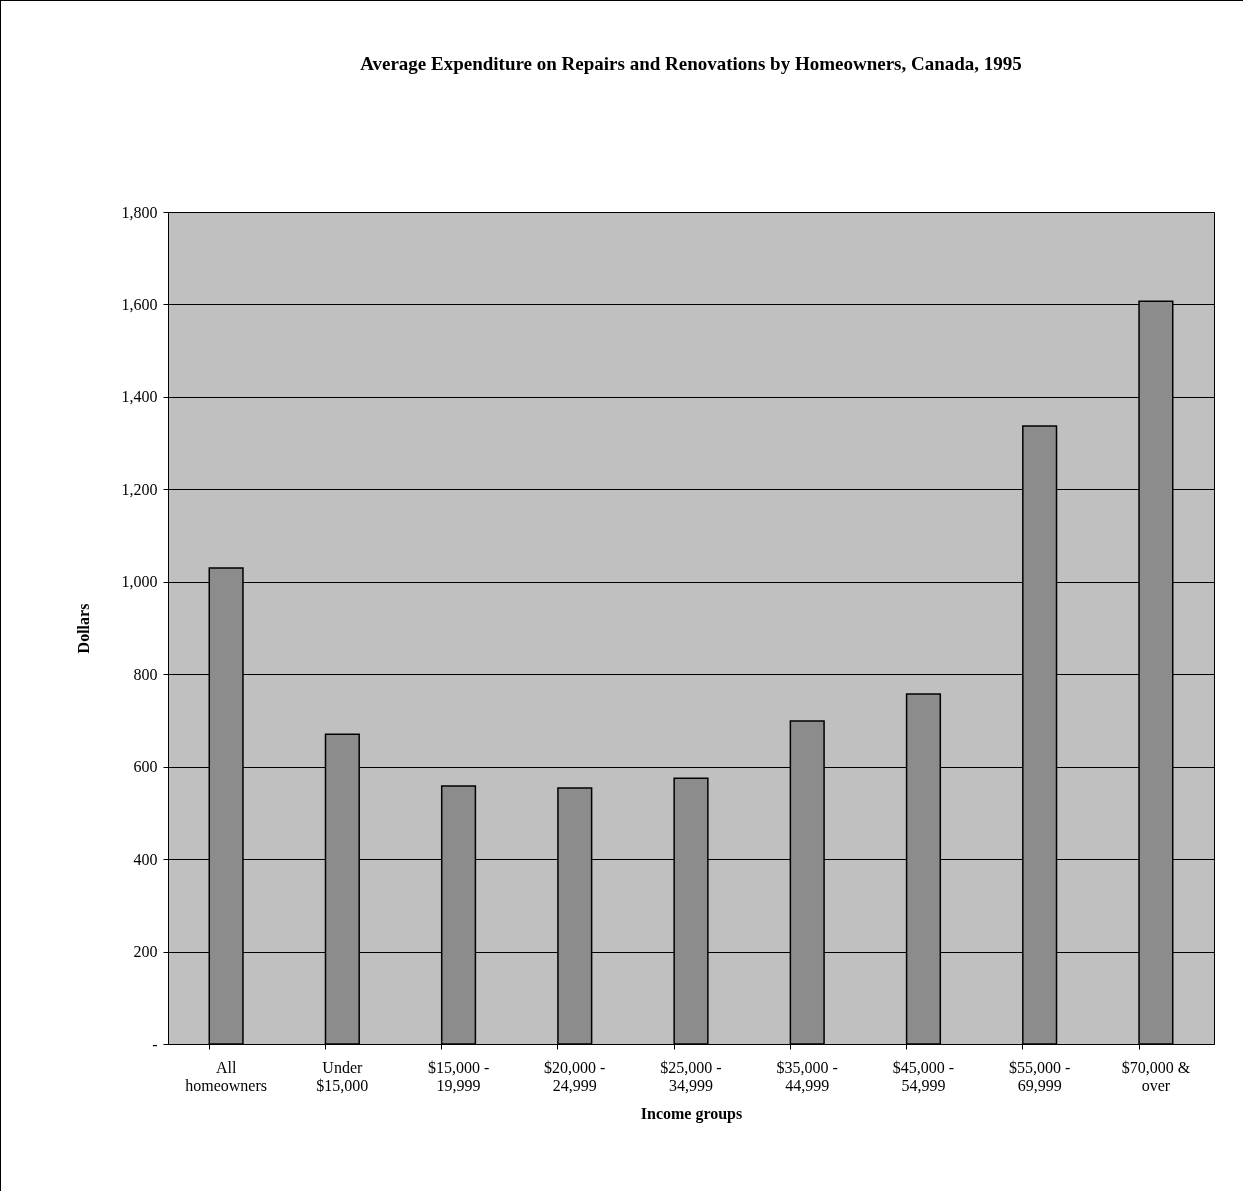 The height and width of the screenshot is (1193, 1245). I want to click on x-axis-title: Income groups, so click(691, 1113).